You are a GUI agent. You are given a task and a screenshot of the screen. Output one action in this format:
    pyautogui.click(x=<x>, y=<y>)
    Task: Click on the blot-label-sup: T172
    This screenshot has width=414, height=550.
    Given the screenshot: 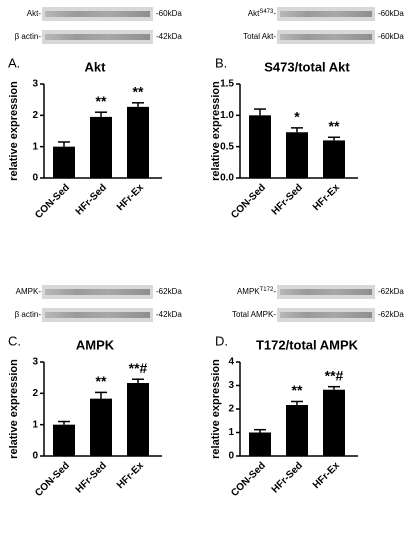 What is the action you would take?
    pyautogui.click(x=267, y=290)
    